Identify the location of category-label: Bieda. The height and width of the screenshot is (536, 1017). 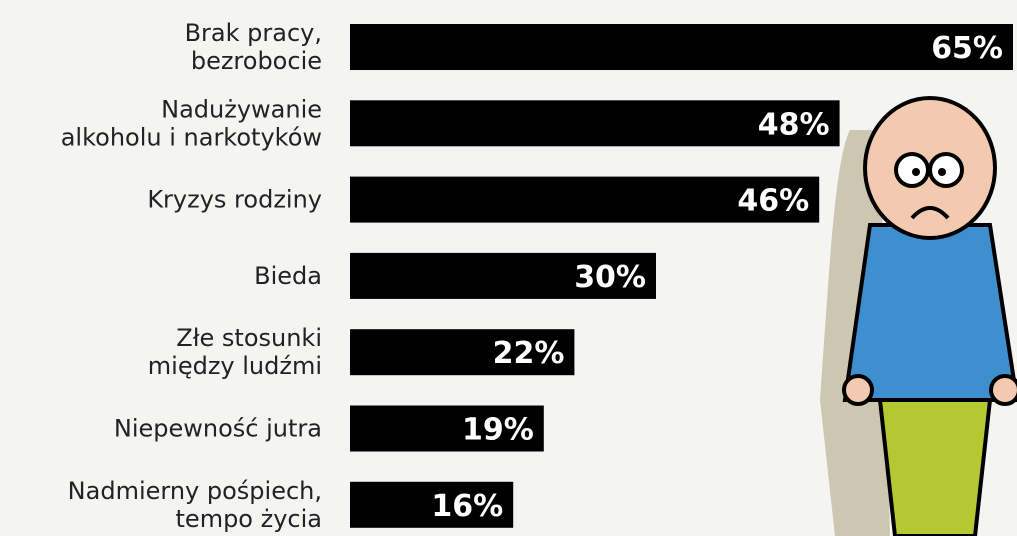
(288, 276).